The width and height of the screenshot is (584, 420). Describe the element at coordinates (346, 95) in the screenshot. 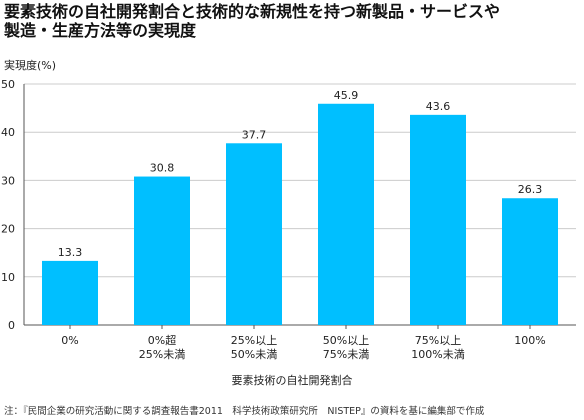

I see `data-label: 45.9` at that location.